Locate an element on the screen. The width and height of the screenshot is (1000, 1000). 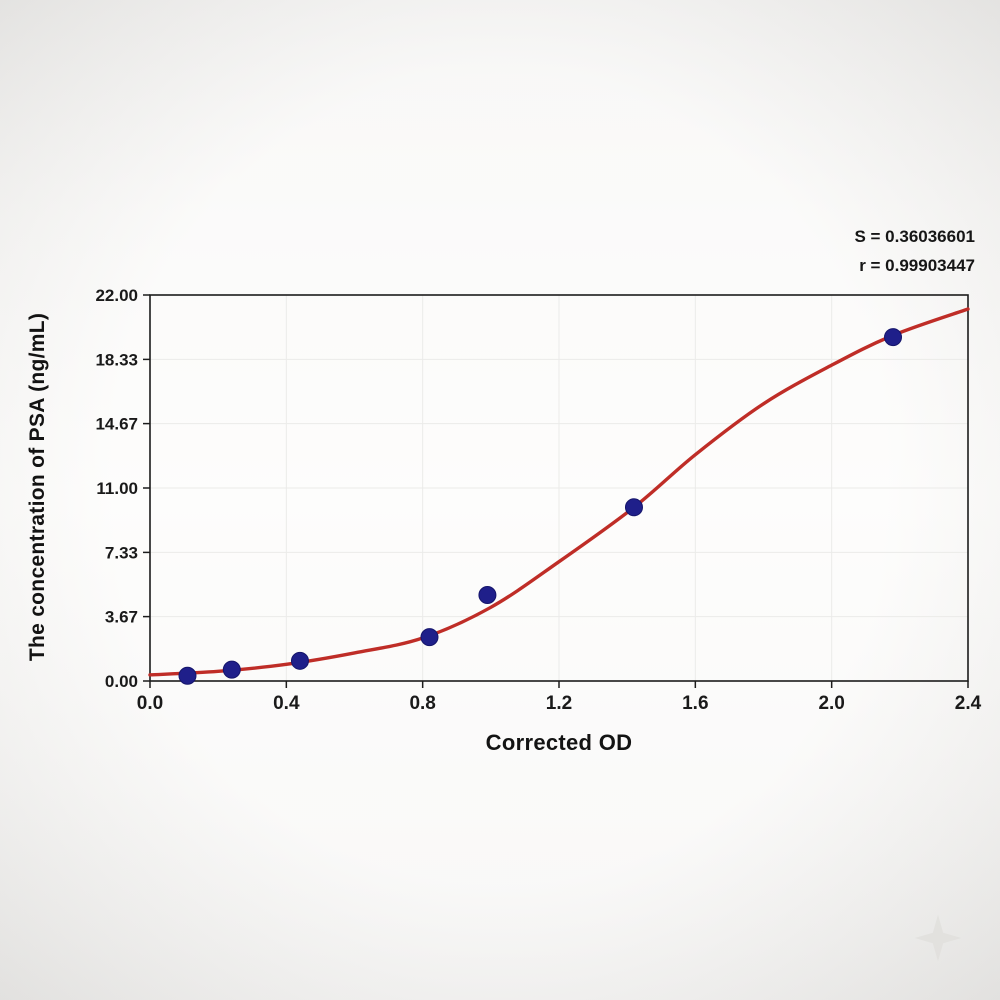
s-value-label: S = 0.36036601 is located at coordinates (914, 236).